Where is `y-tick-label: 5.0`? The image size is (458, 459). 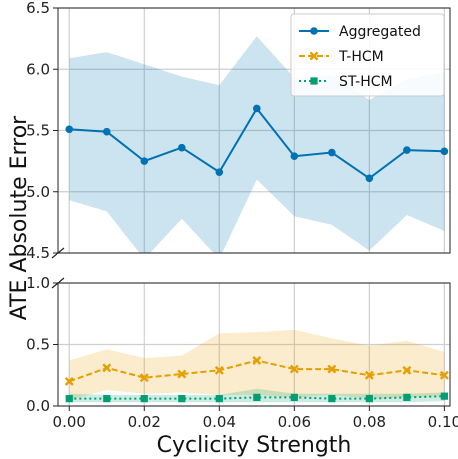
y-tick-label: 5.0 is located at coordinates (38, 192).